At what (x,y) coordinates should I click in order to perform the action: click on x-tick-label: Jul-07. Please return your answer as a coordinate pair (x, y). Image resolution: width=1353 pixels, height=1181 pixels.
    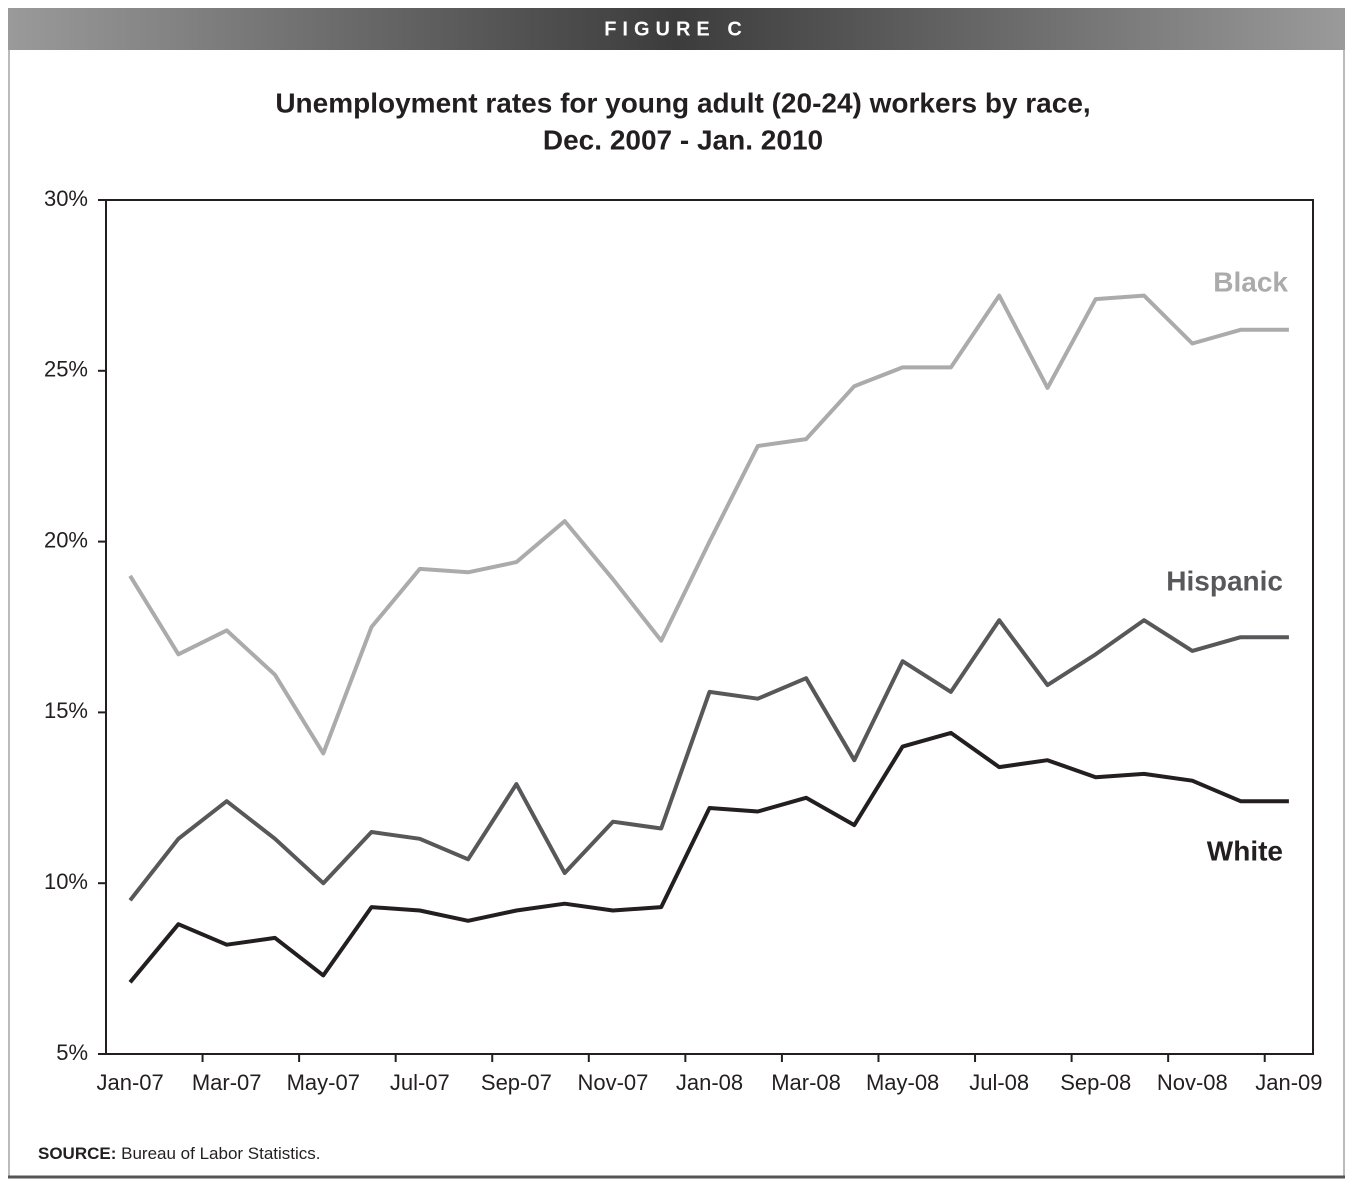
    Looking at the image, I should click on (420, 1082).